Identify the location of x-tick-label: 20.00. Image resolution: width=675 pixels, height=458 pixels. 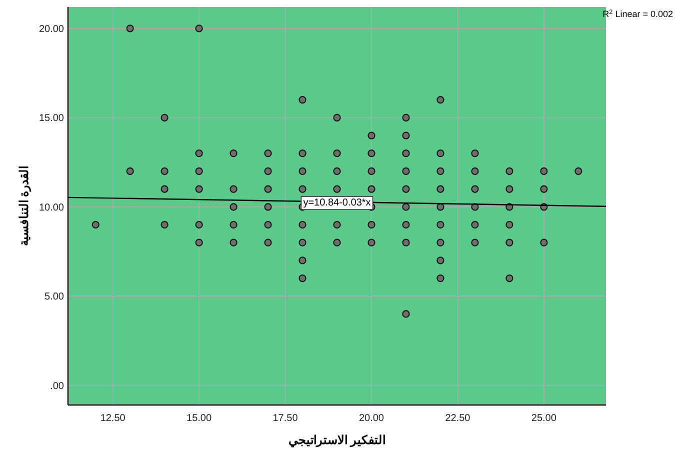
(371, 418).